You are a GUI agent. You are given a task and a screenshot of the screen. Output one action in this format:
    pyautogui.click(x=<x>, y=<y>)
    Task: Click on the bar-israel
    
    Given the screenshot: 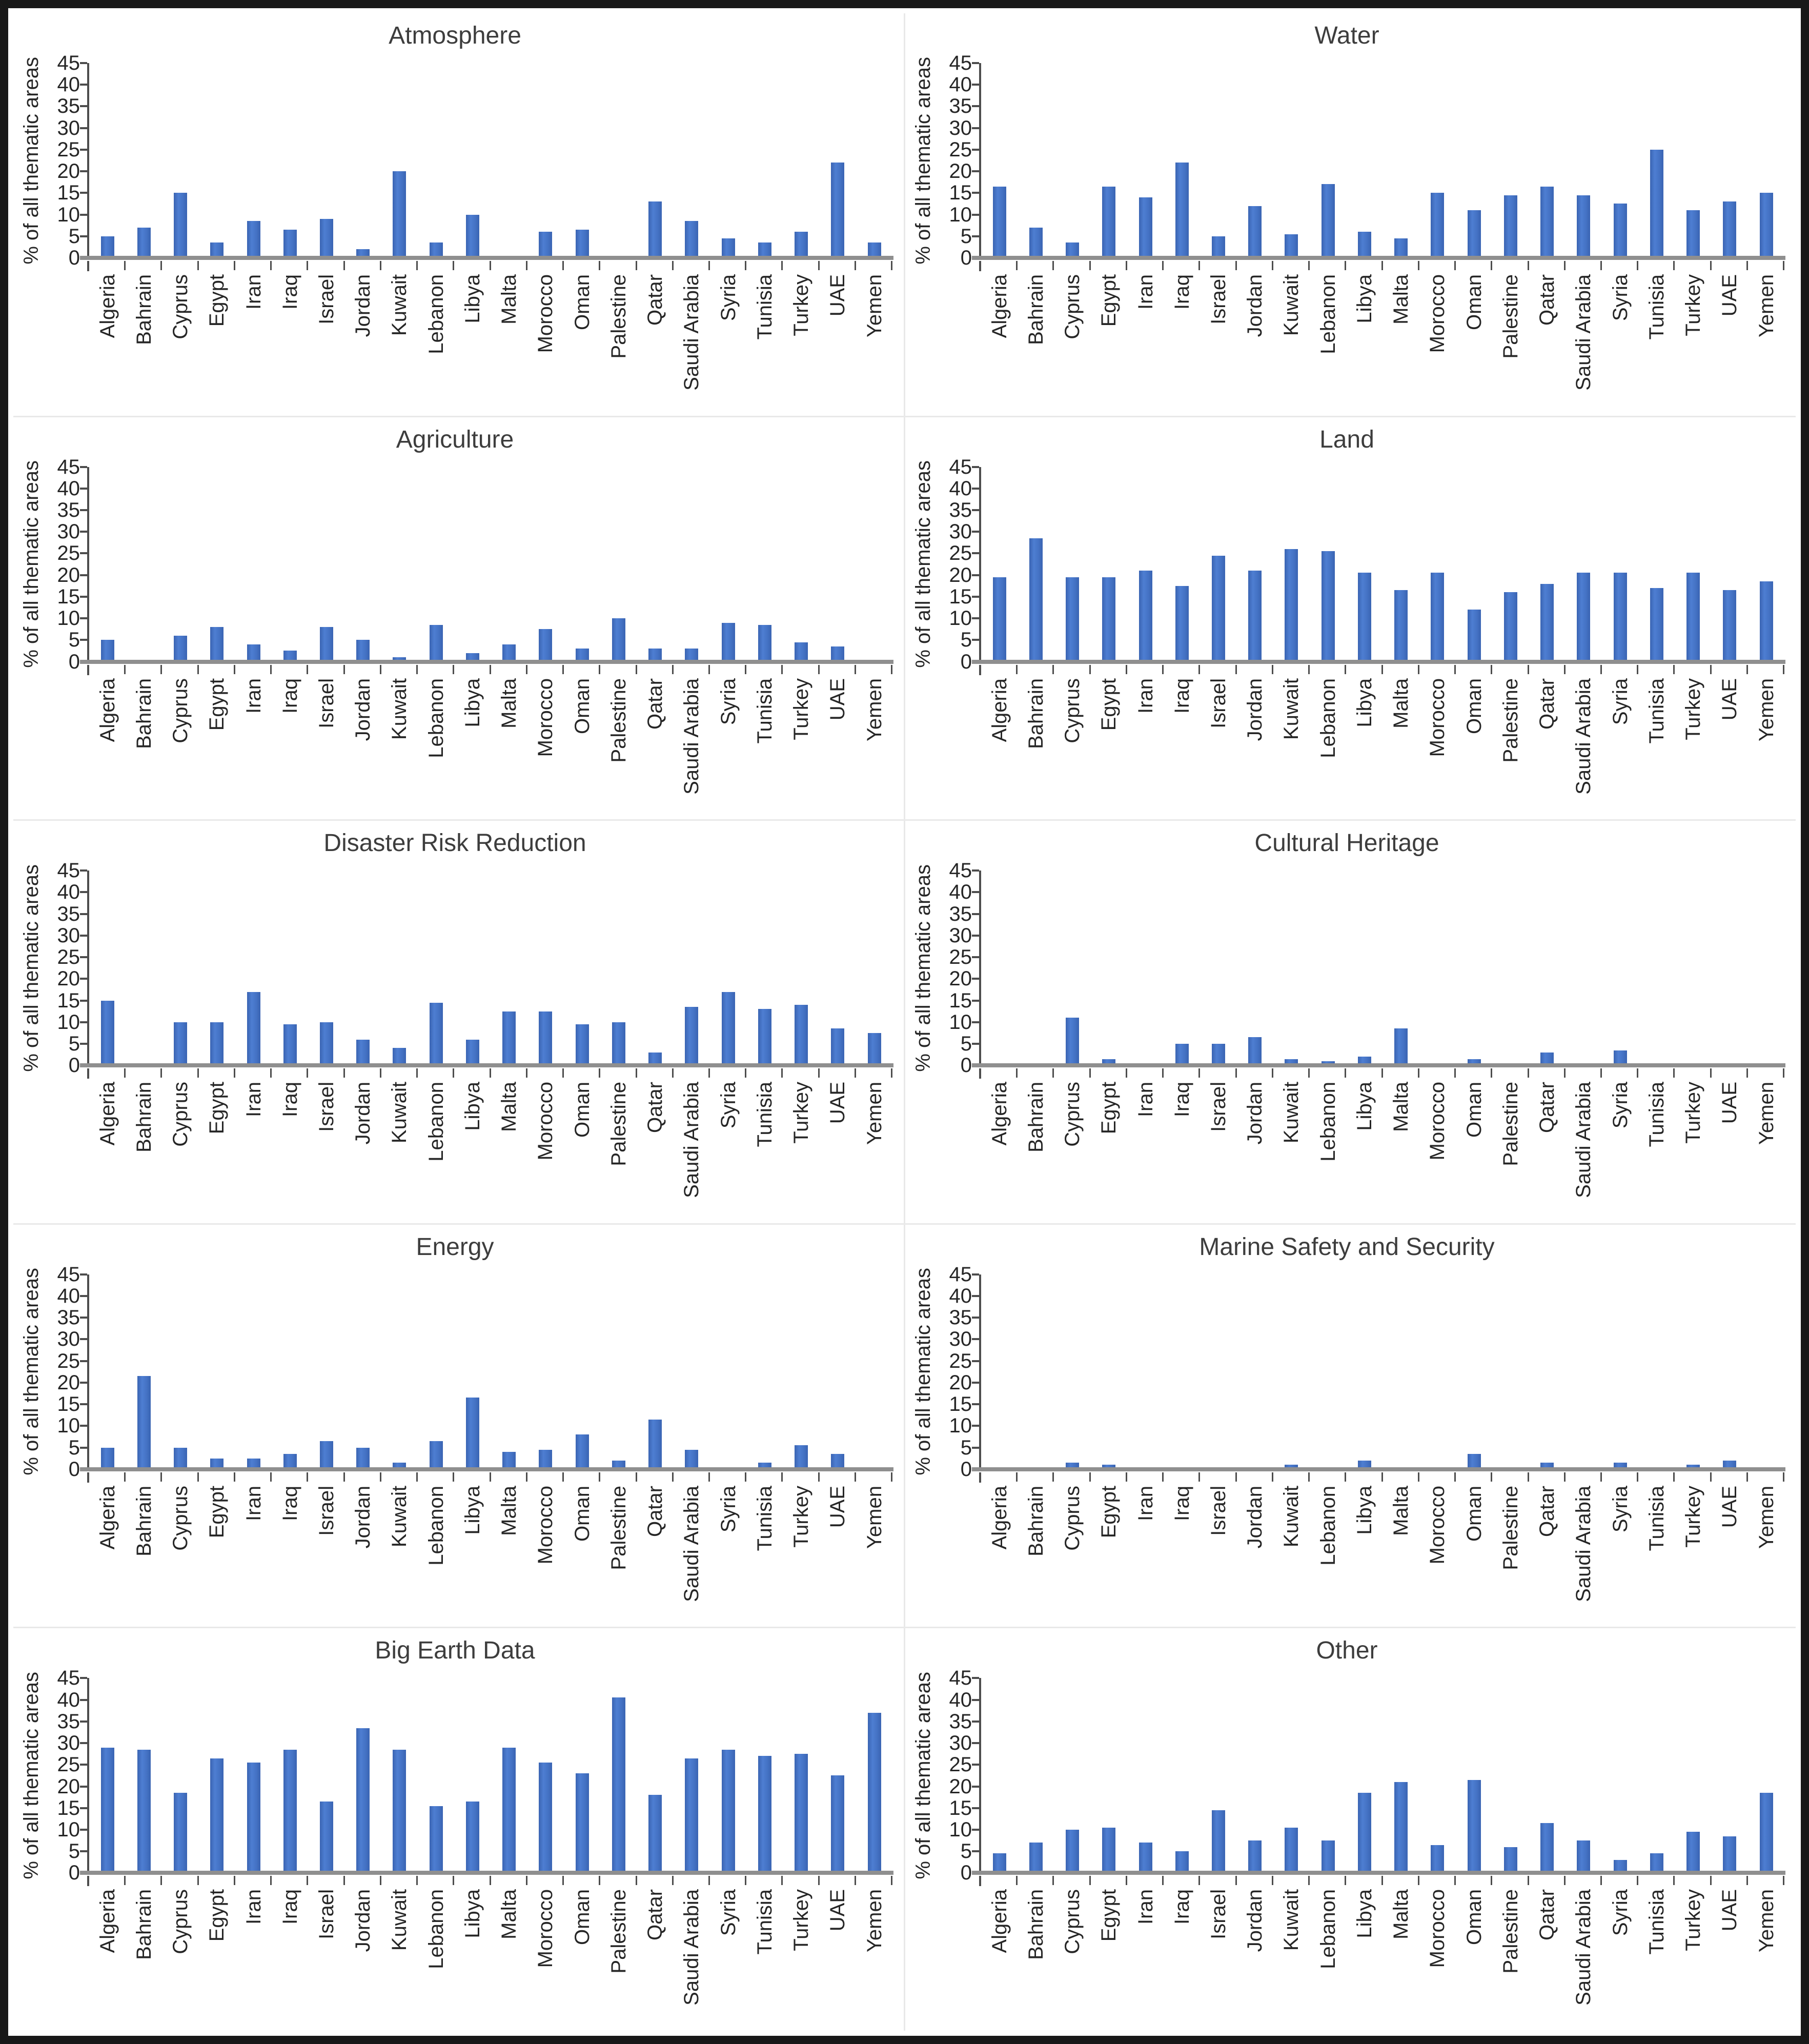 What is the action you would take?
    pyautogui.click(x=327, y=238)
    